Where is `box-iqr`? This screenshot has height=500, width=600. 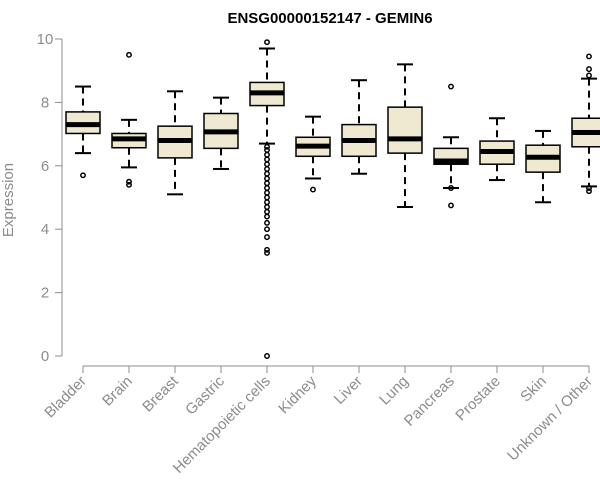
box-iqr is located at coordinates (405, 130).